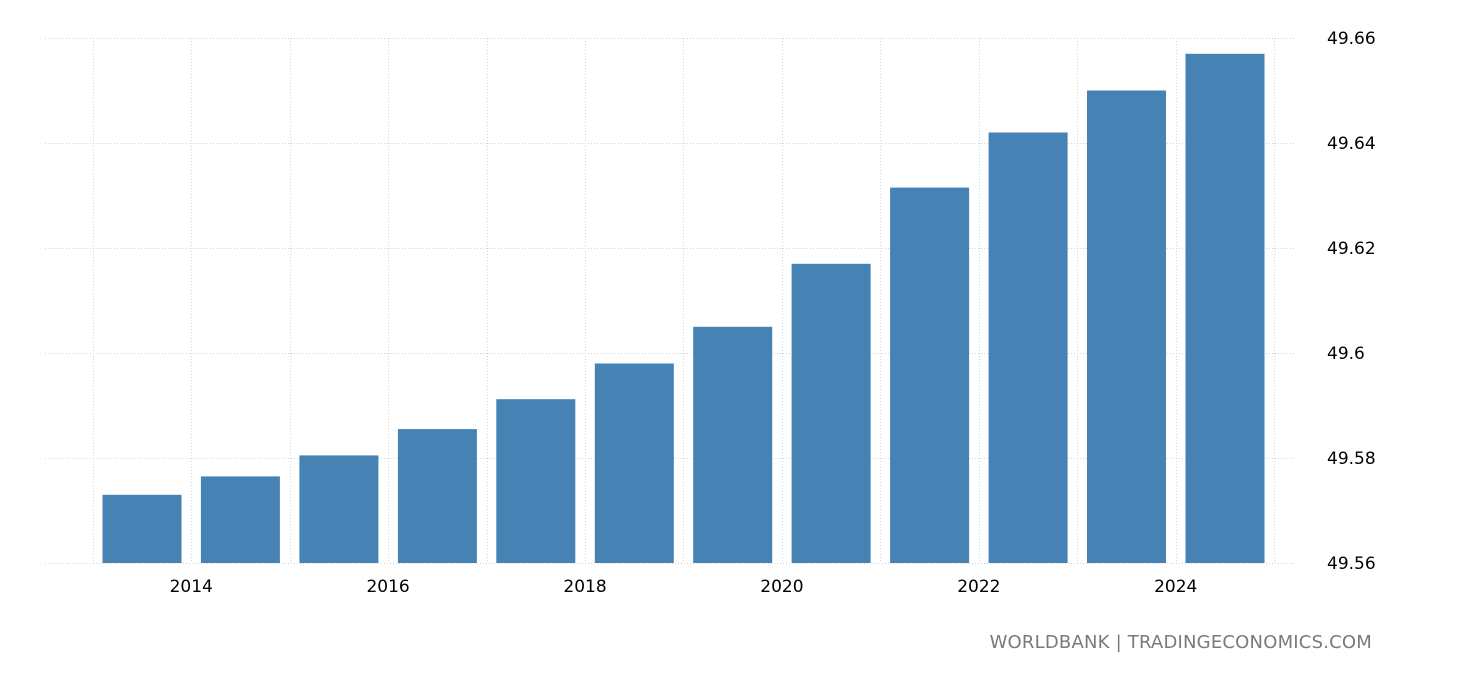 This screenshot has width=1460, height=680. What do you see at coordinates (1351, 249) in the screenshot?
I see `y-tick-label: 49.62` at bounding box center [1351, 249].